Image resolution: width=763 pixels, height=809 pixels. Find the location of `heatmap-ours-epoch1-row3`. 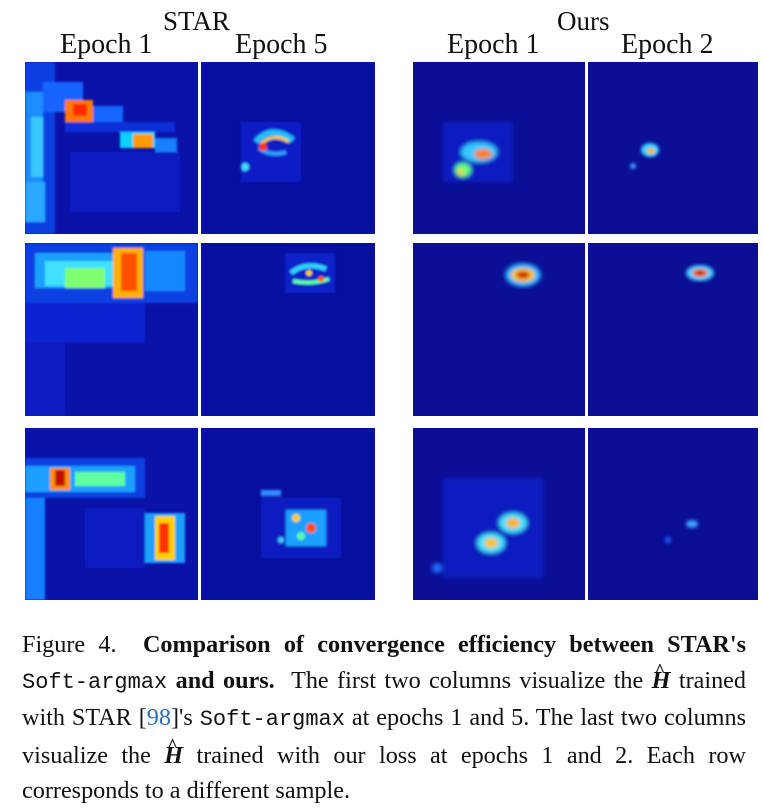

heatmap-ours-epoch1-row3 is located at coordinates (499, 514).